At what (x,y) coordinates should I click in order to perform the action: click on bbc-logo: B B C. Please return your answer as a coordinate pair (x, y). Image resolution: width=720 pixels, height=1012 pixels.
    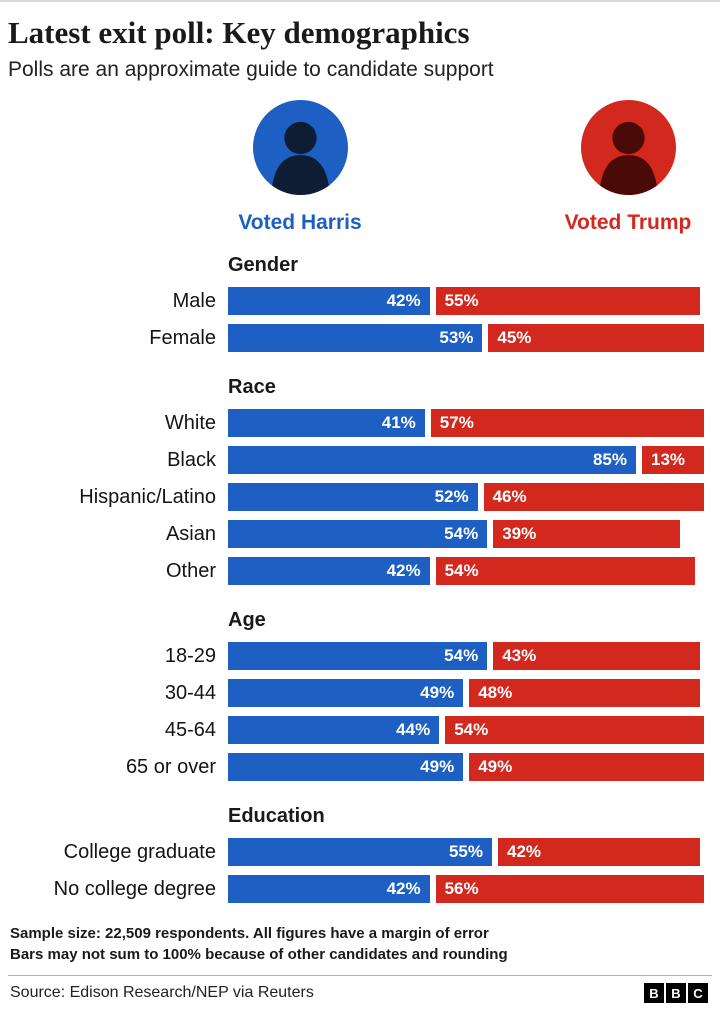
    Looking at the image, I should click on (676, 993).